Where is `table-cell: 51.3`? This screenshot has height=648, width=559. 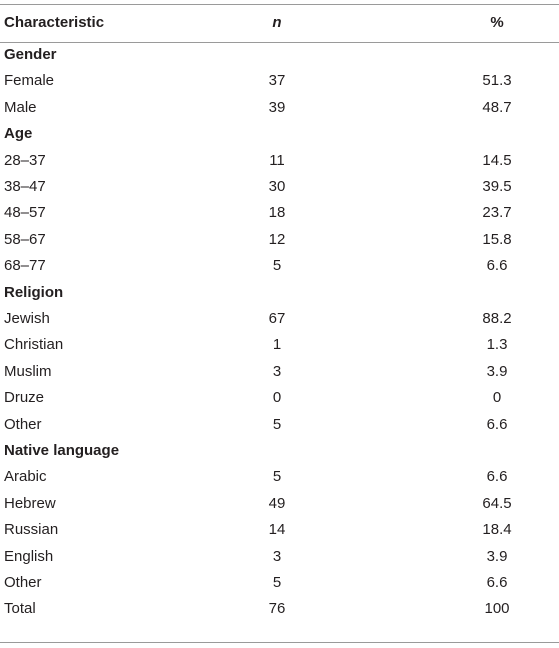
table-cell: 51.3 is located at coordinates (497, 81).